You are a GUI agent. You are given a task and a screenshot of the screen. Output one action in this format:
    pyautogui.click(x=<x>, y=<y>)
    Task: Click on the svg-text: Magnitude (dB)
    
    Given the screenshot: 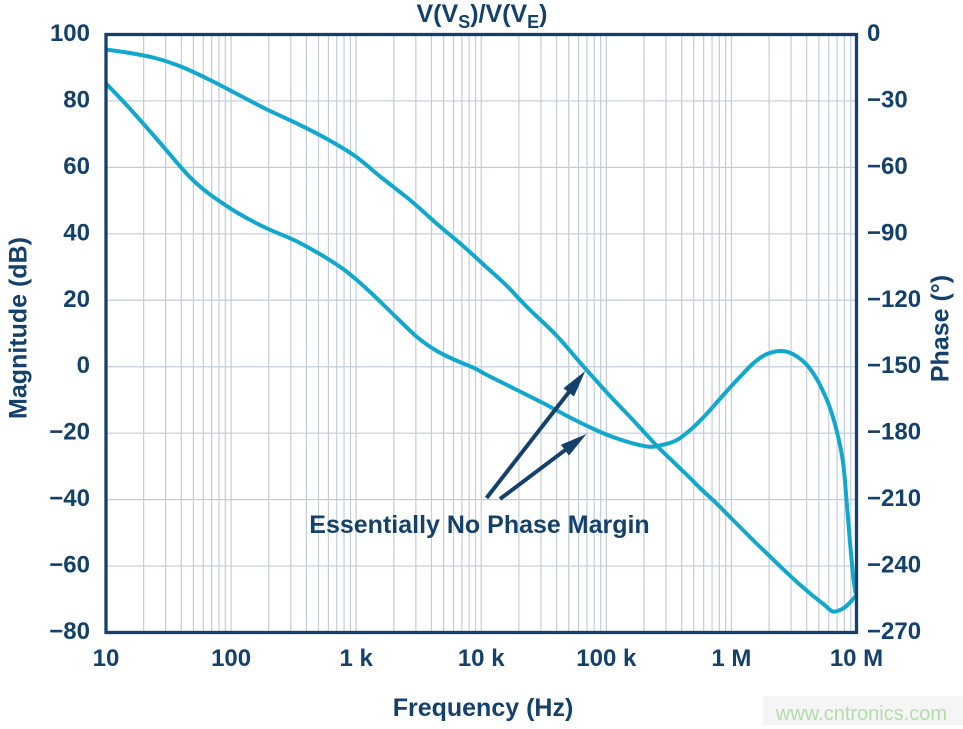 What is the action you would take?
    pyautogui.click(x=19, y=328)
    